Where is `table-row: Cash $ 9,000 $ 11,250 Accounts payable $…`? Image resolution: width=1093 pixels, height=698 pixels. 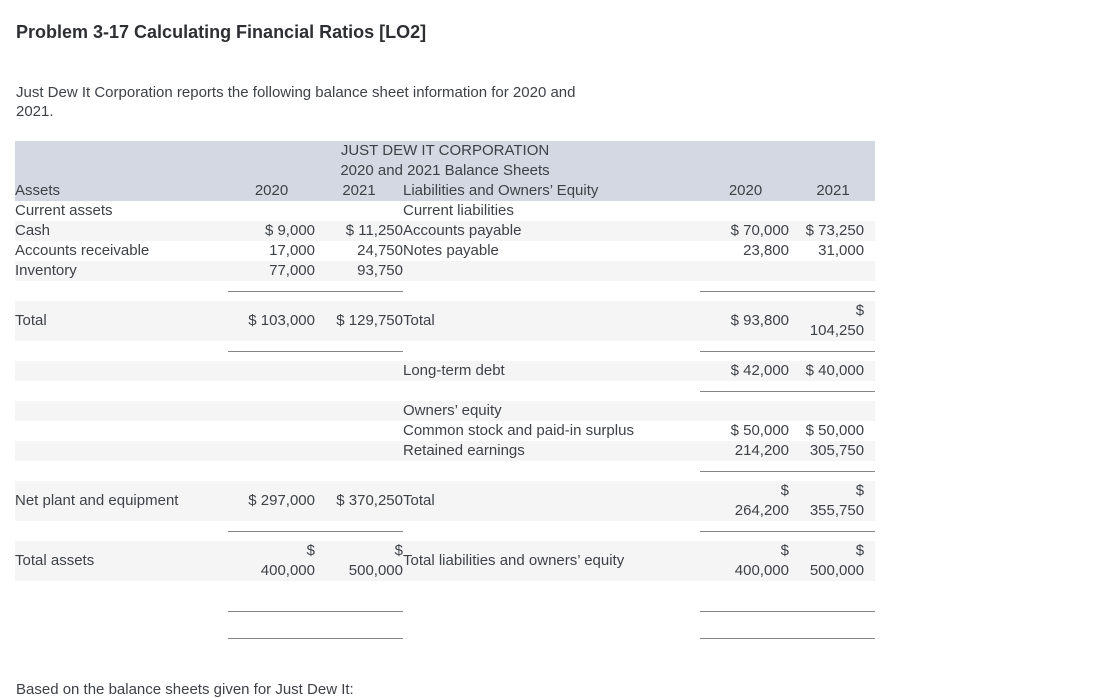
table-row: Cash $ 9,000 $ 11,250 Accounts payable $… is located at coordinates (445, 231).